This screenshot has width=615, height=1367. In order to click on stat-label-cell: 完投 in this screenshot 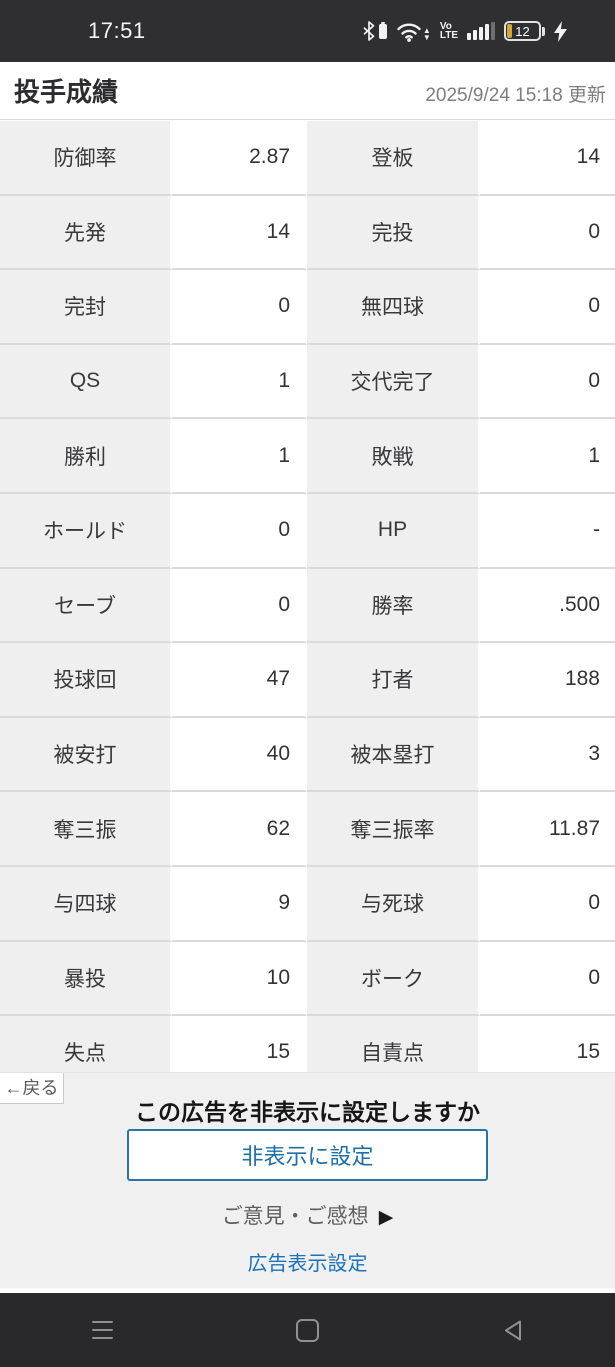, I will do `click(393, 233)`.